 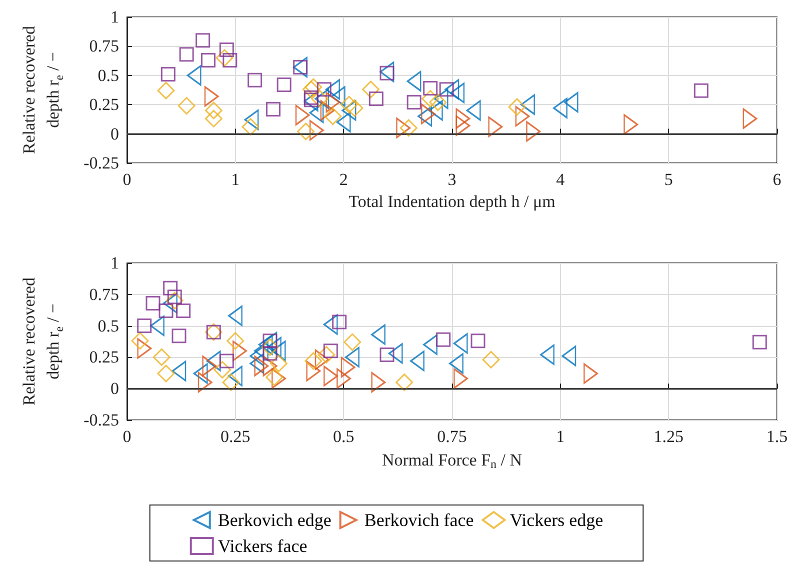 I want to click on legend-label: Vickers edge, so click(x=557, y=520).